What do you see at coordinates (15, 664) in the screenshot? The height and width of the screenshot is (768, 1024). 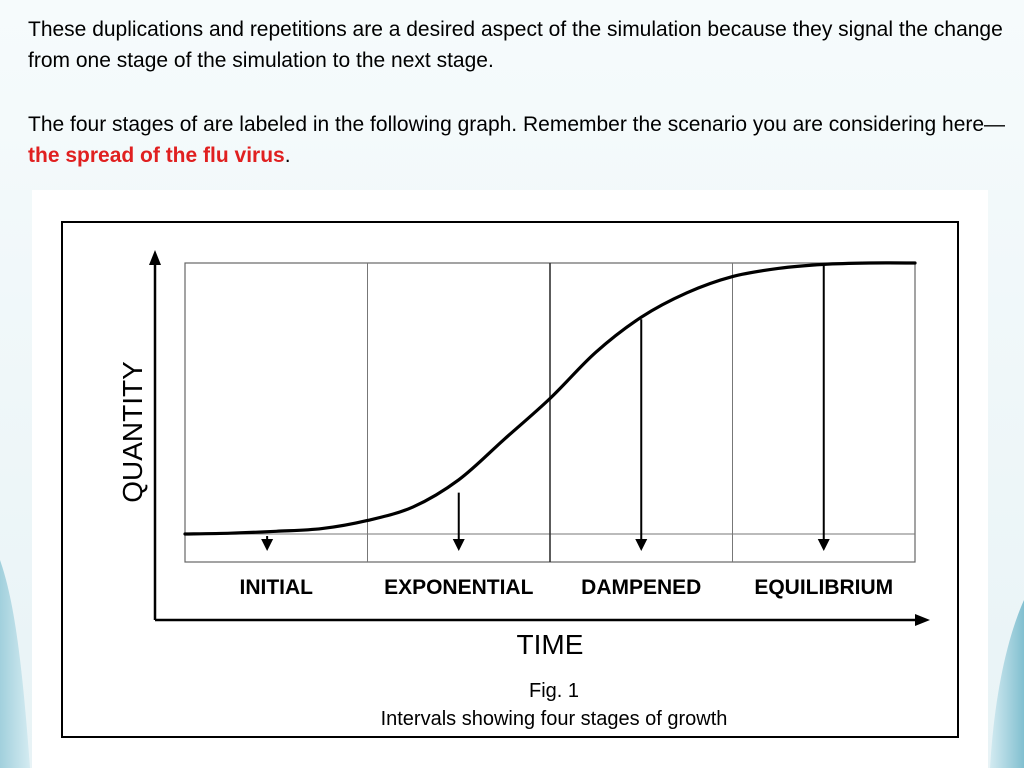 I see `left-wave-decoration` at bounding box center [15, 664].